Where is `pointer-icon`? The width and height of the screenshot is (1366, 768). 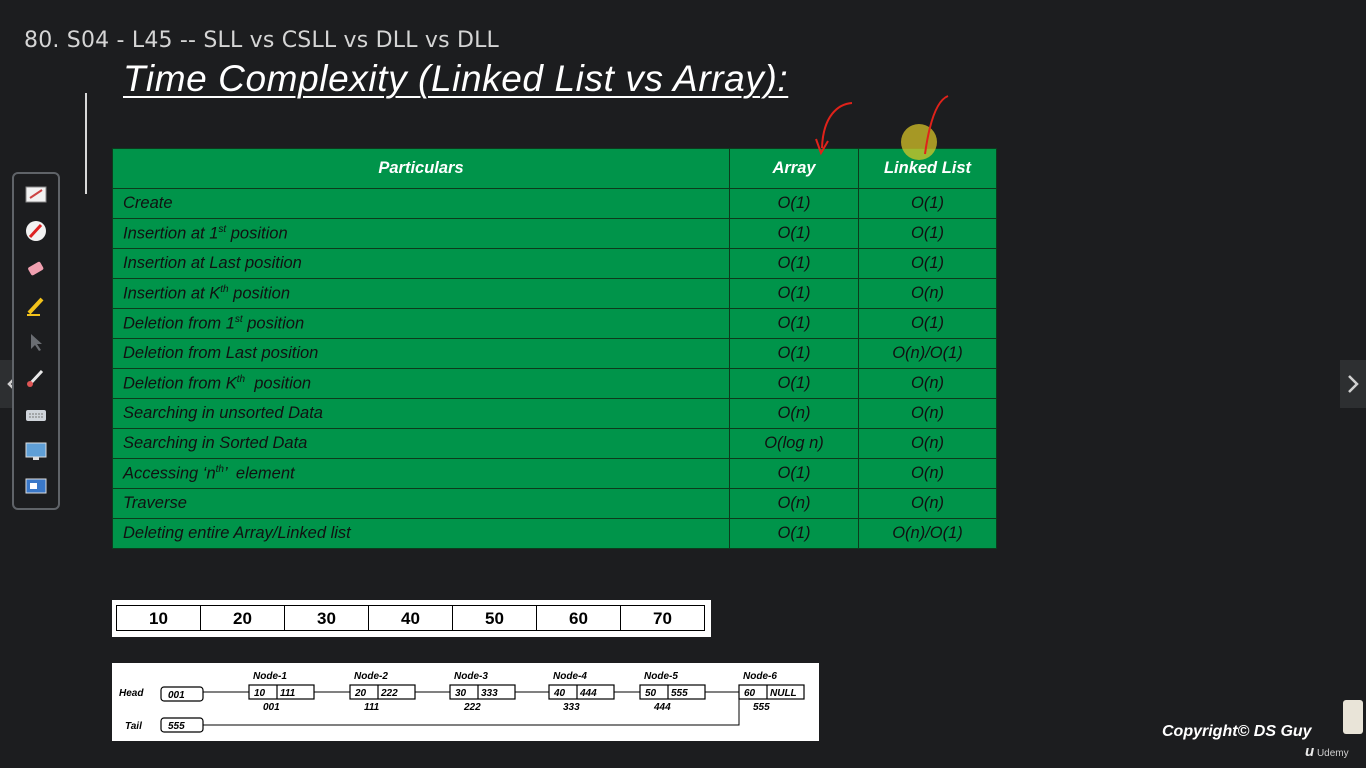 pointer-icon is located at coordinates (36, 342).